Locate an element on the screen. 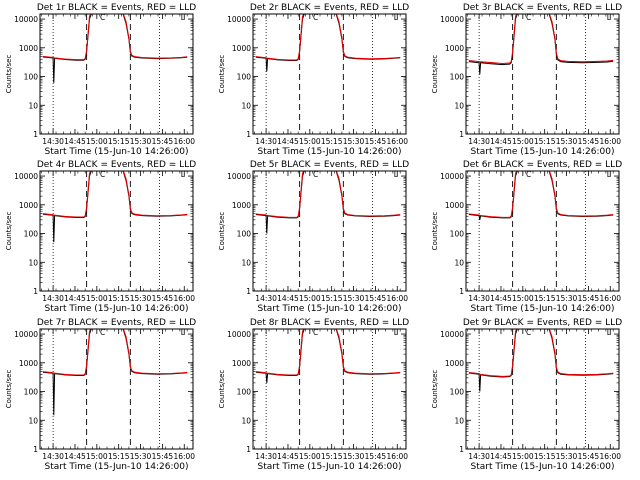  panel-title: Det 2r BLACK = Events, RED = LLD is located at coordinates (329, 8).